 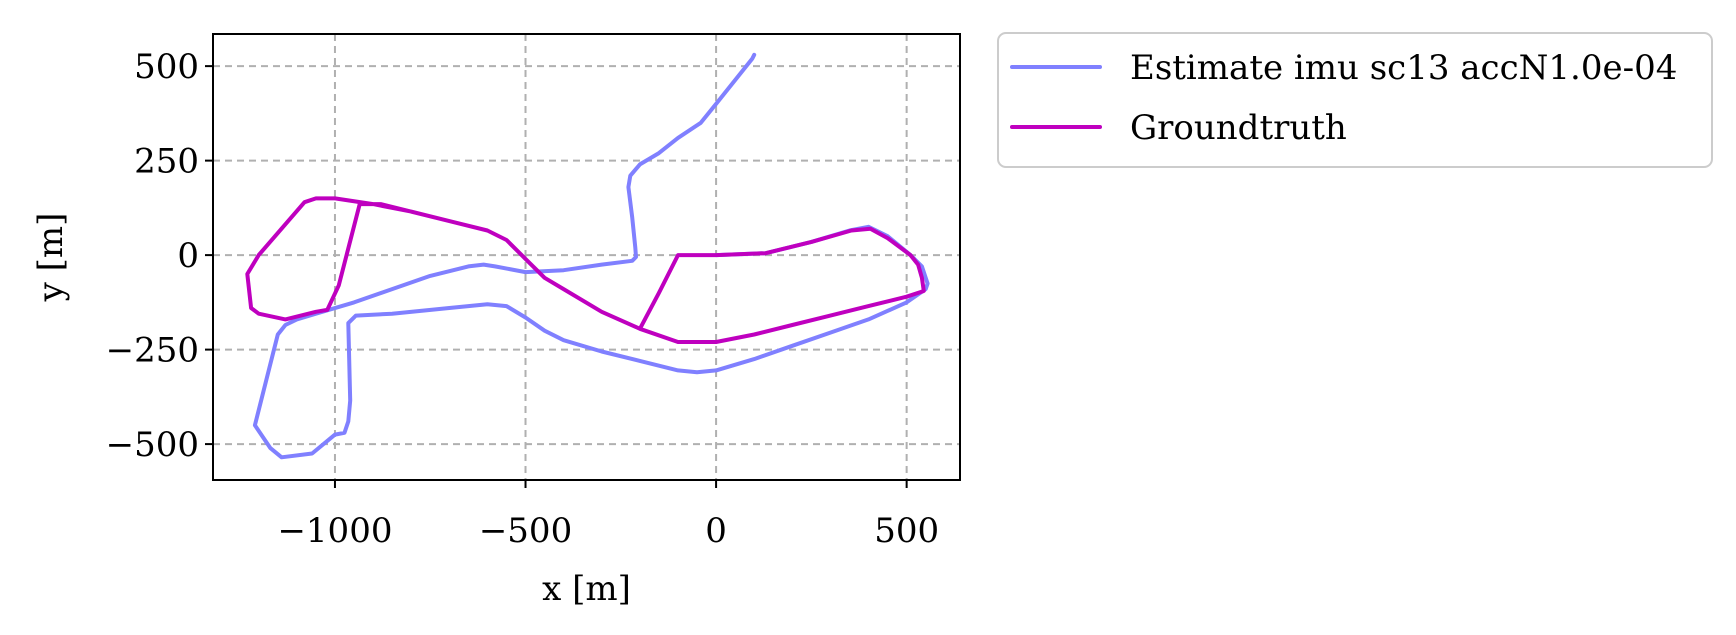 I want to click on y-tick-label: −250, so click(x=152, y=351).